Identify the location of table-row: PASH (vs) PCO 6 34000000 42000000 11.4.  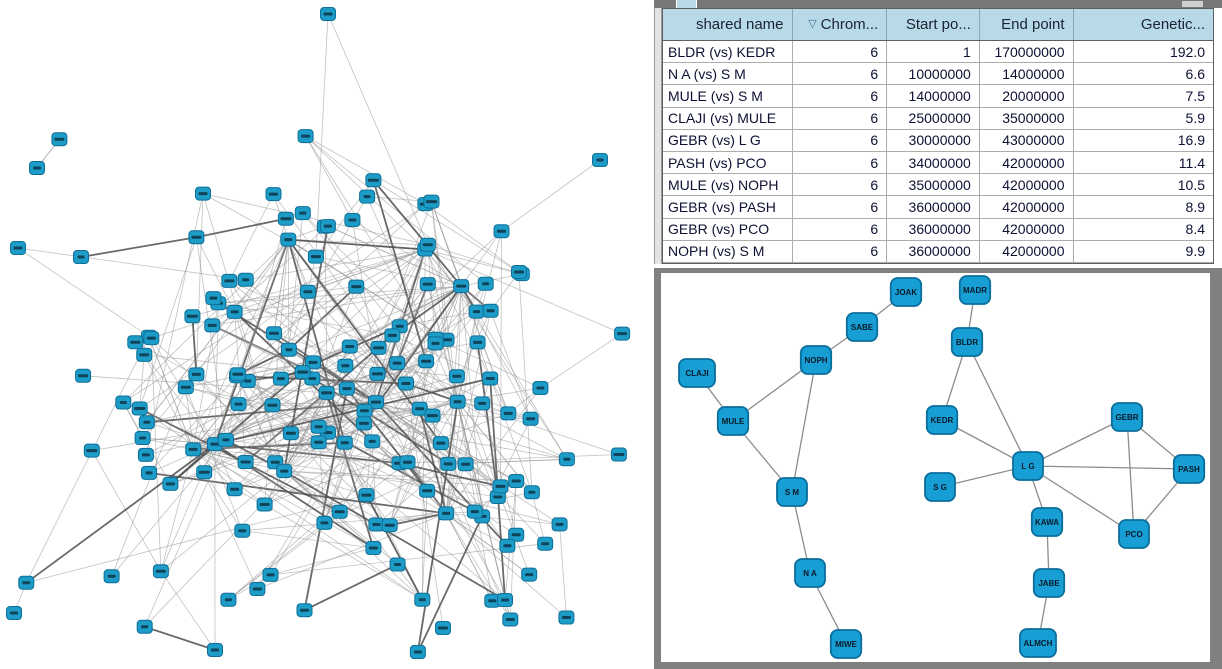
(938, 163).